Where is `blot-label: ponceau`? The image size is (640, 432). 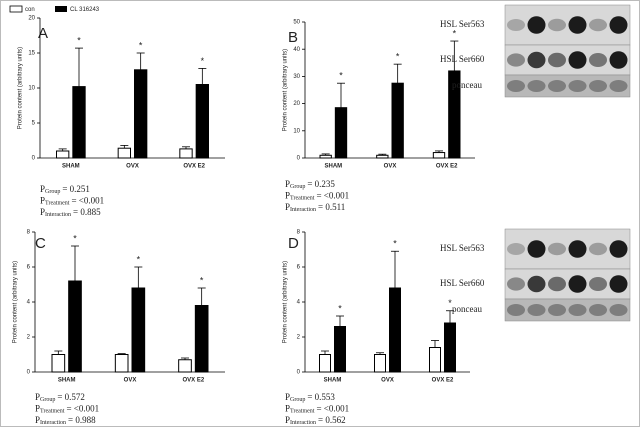 blot-label: ponceau is located at coordinates (467, 309).